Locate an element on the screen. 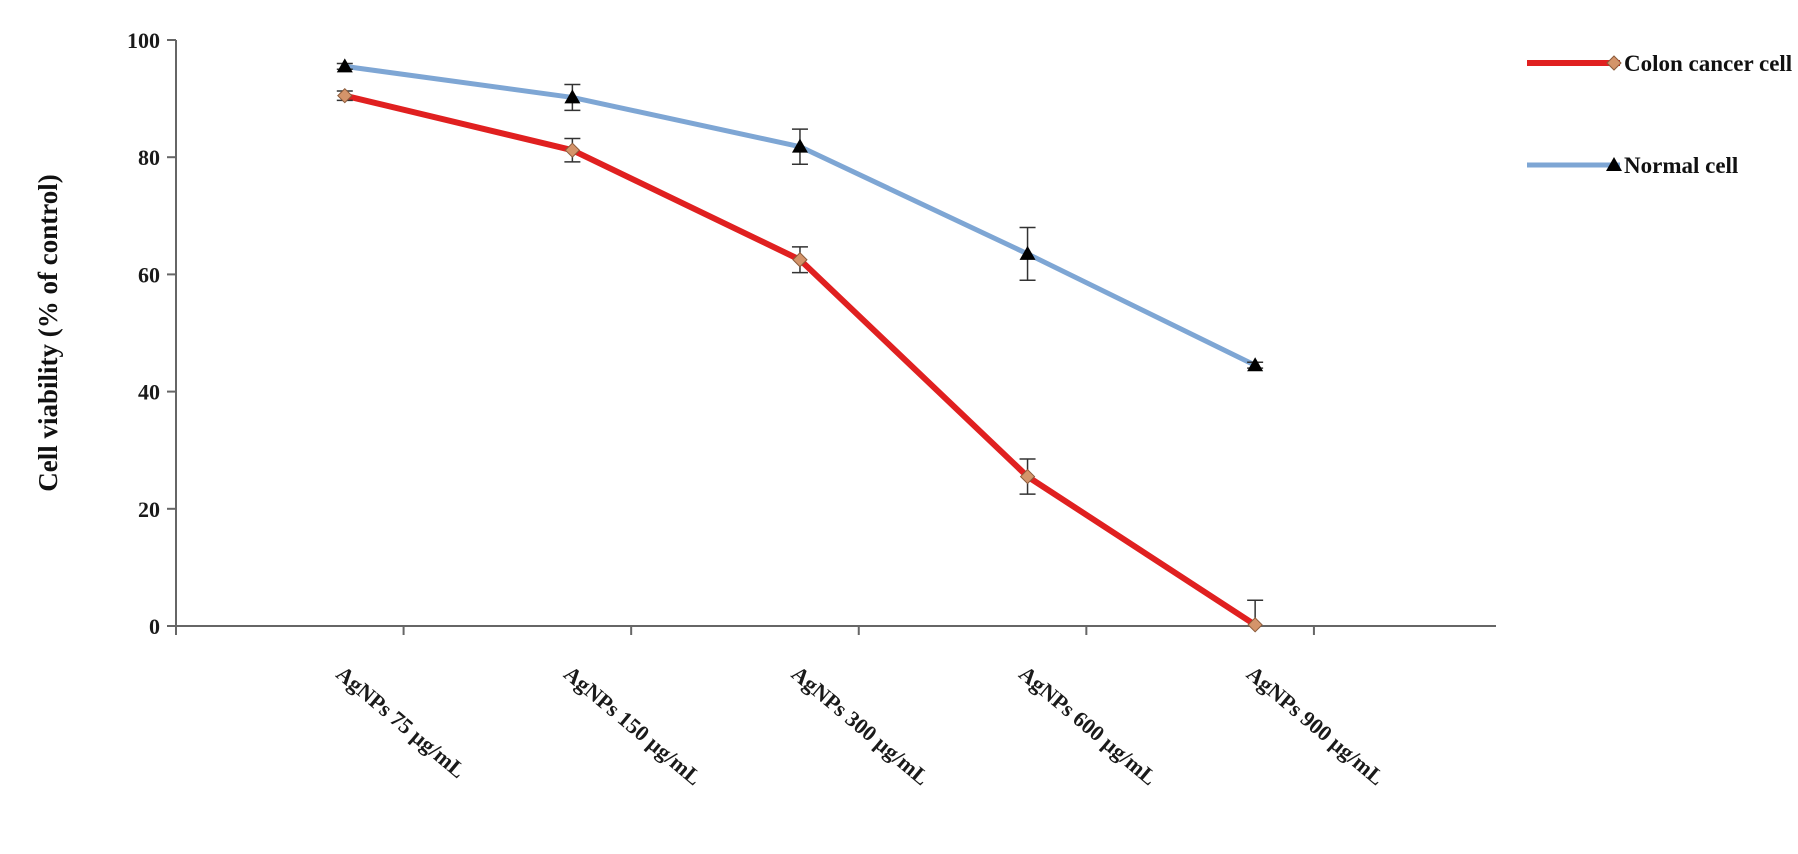 The width and height of the screenshot is (1798, 854). x-category-label: AgNPs 900 µg/mL is located at coordinates (1316, 725).